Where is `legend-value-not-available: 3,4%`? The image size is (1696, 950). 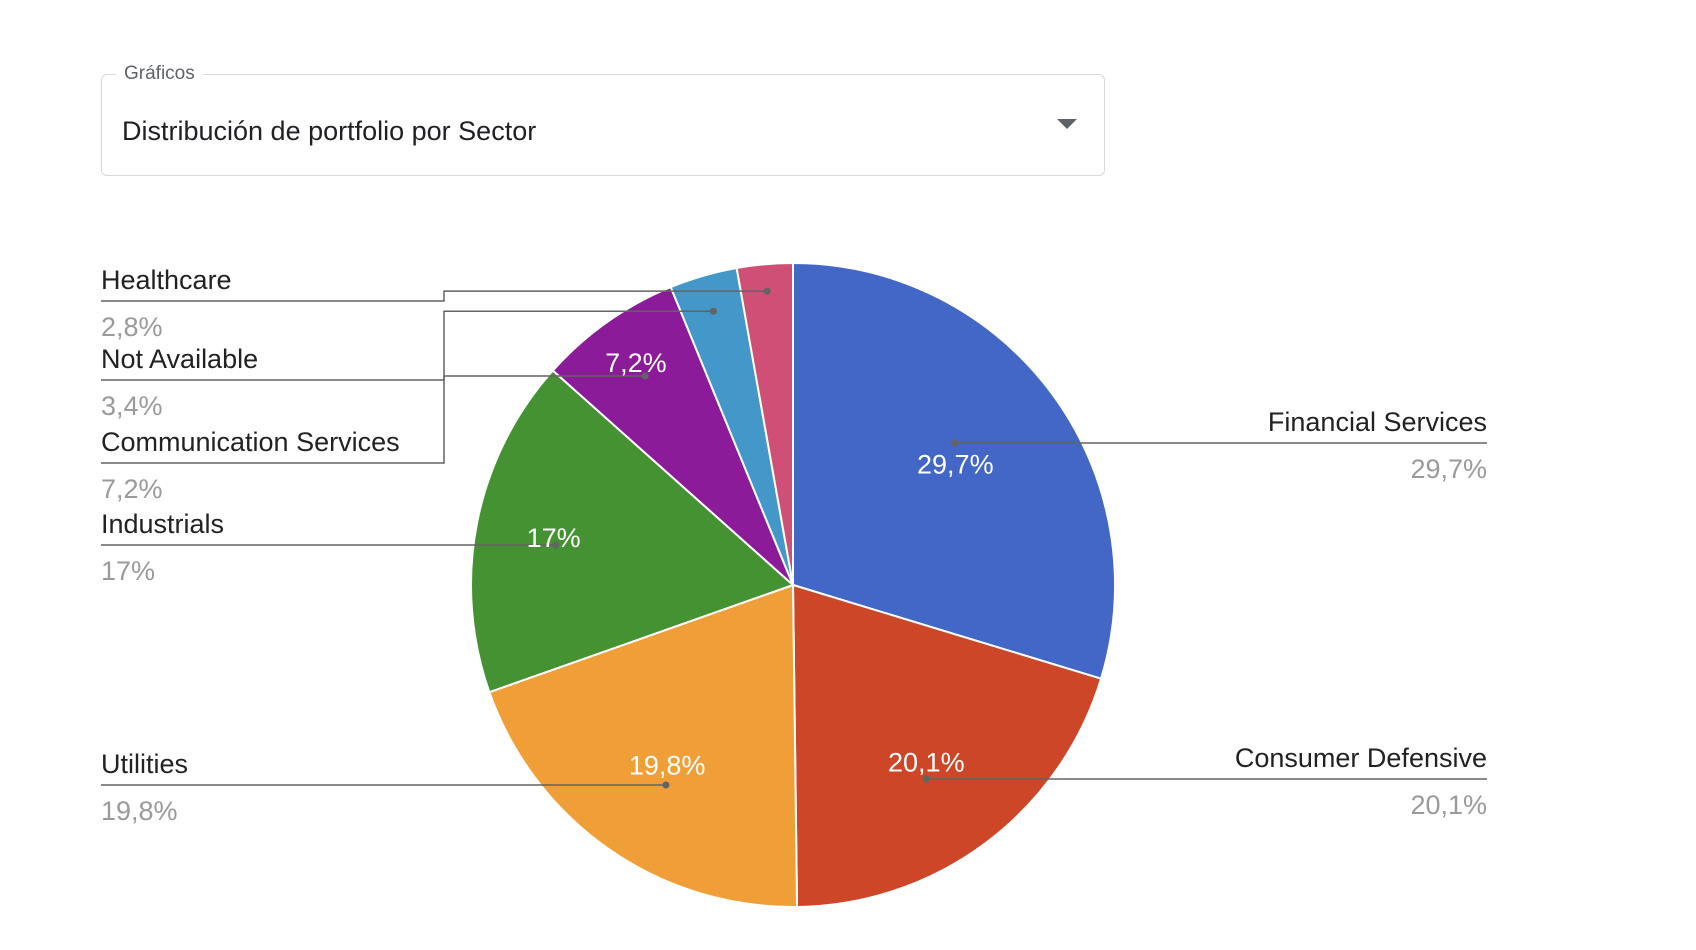
legend-value-not-available: 3,4% is located at coordinates (132, 406).